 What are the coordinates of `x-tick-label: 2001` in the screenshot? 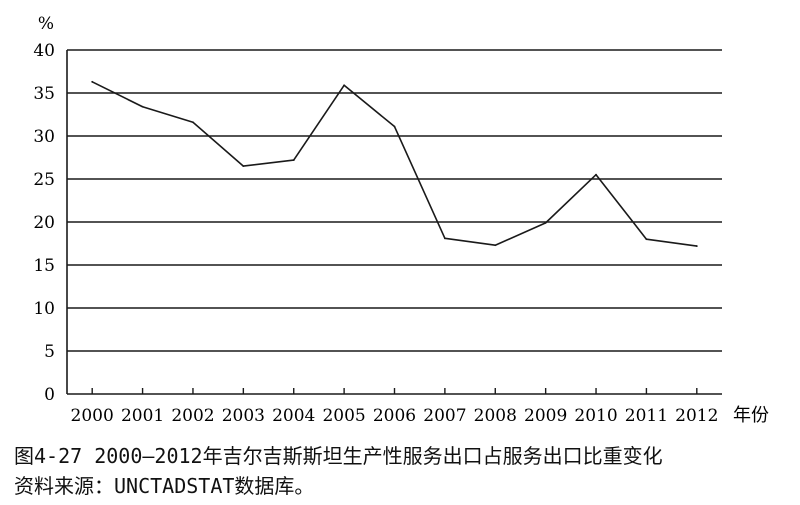 It's located at (142, 416).